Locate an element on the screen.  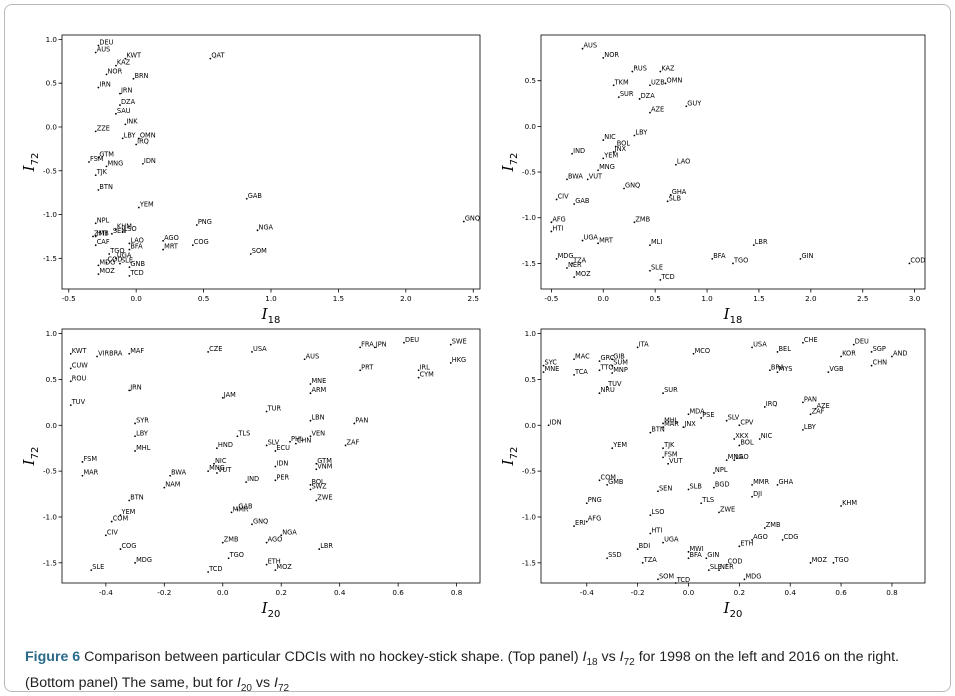
point-label: BRN is located at coordinates (141, 76).